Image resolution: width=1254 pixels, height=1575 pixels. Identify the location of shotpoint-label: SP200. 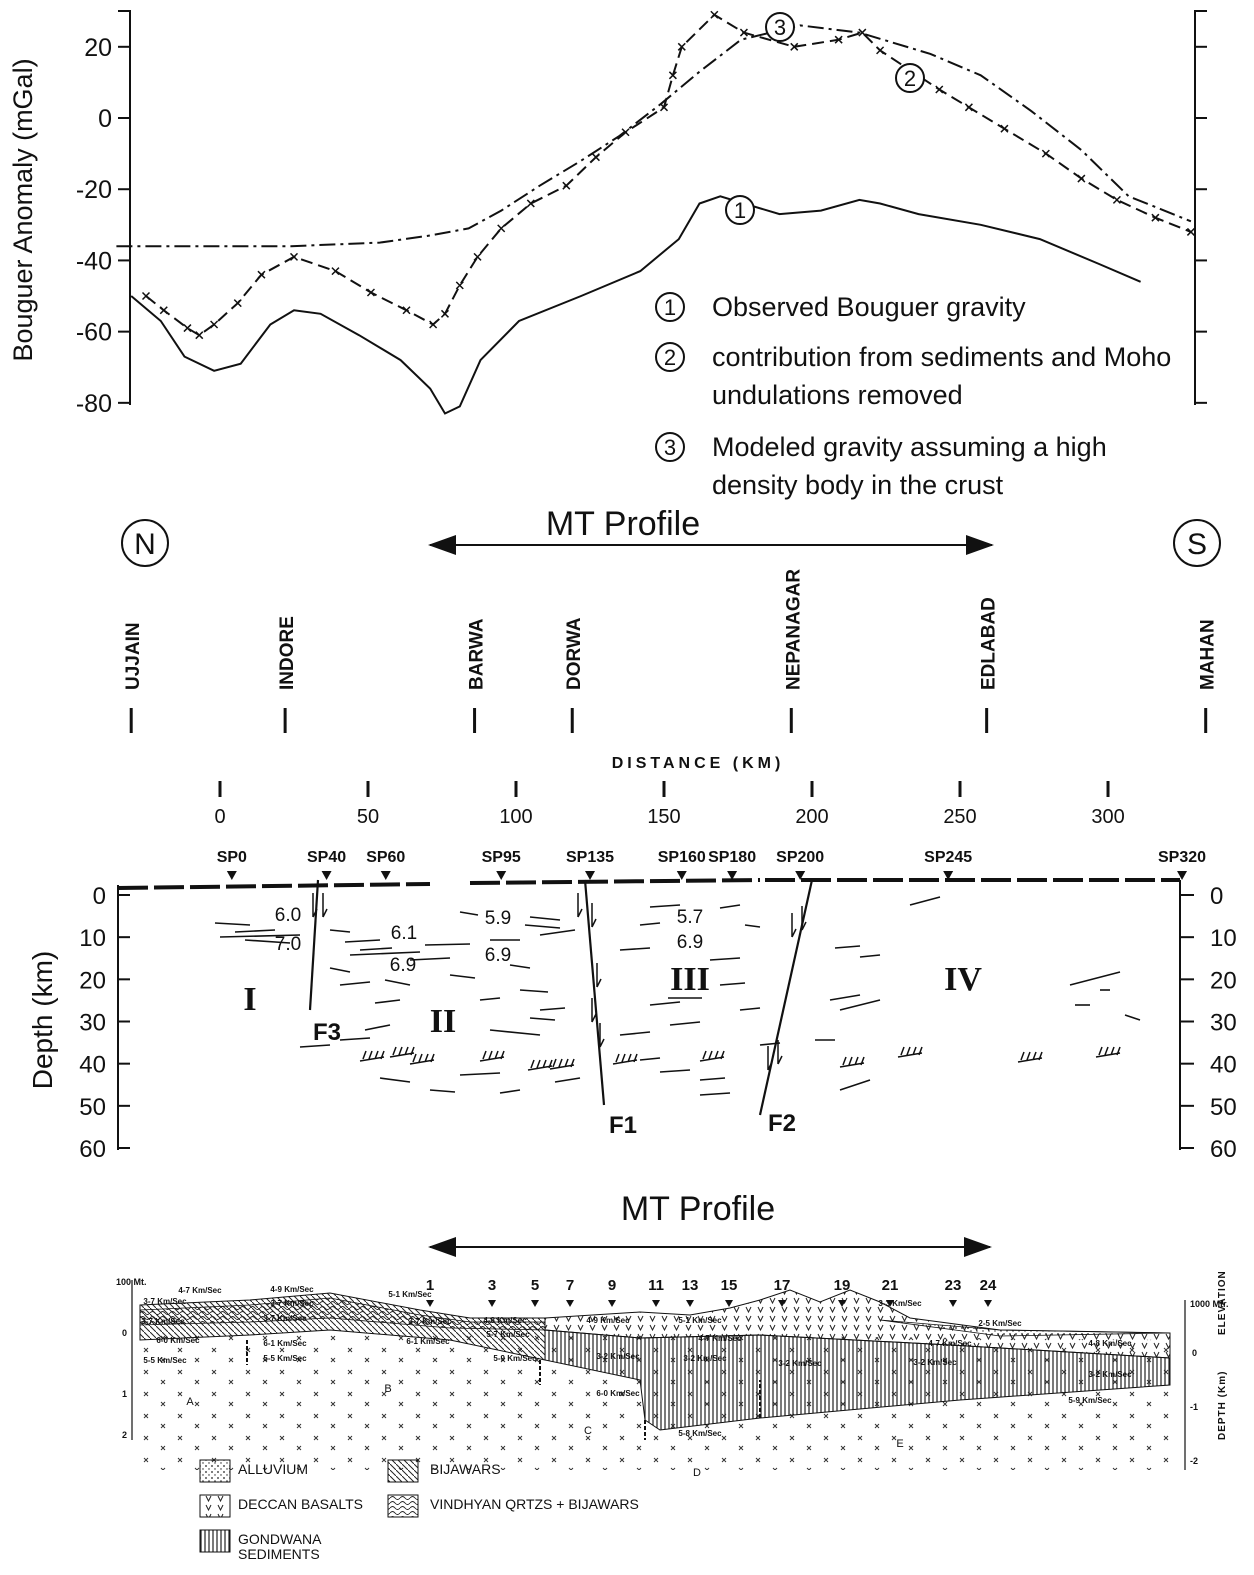
(800, 857).